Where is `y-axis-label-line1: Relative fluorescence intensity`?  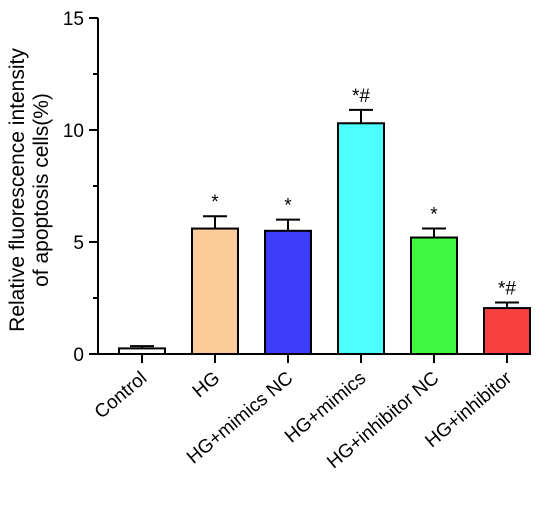 y-axis-label-line1: Relative fluorescence intensity is located at coordinates (17, 190).